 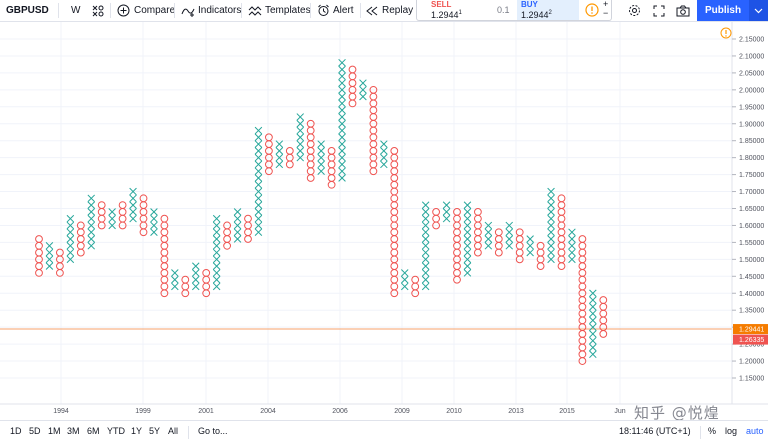 I want to click on minus-icon: −, so click(x=606, y=13).